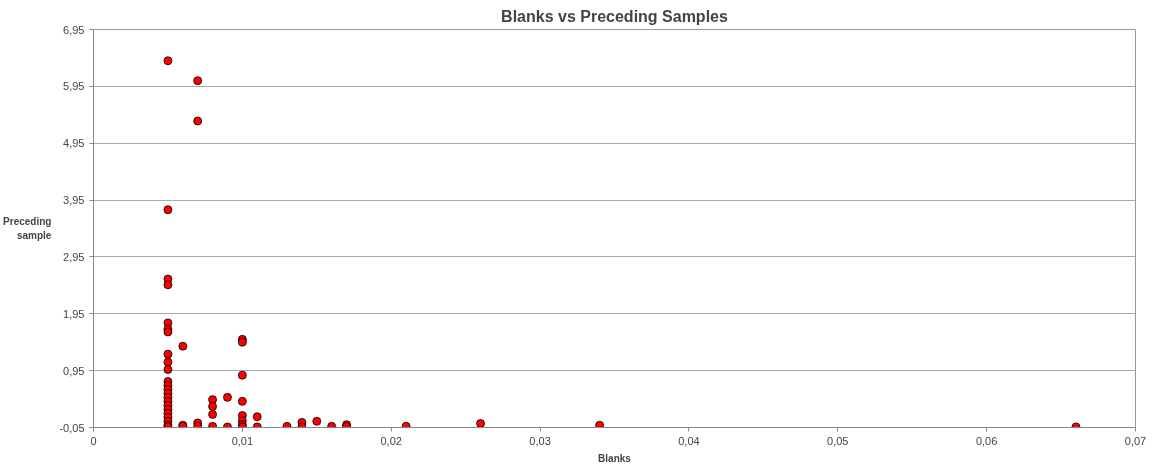 The height and width of the screenshot is (474, 1164). What do you see at coordinates (391, 440) in the screenshot?
I see `x-tick-label: 0,02` at bounding box center [391, 440].